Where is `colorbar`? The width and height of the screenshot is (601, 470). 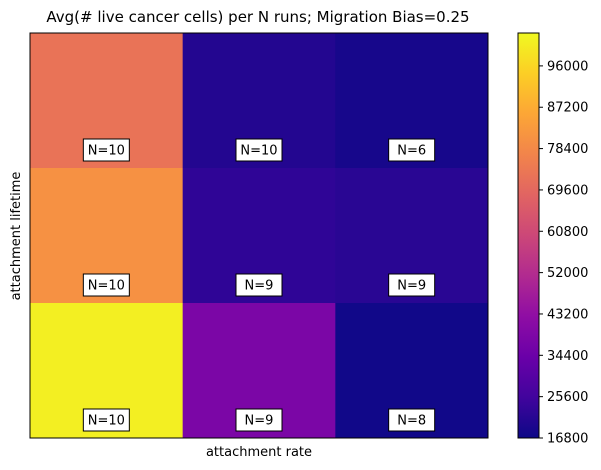 colorbar is located at coordinates (528, 235).